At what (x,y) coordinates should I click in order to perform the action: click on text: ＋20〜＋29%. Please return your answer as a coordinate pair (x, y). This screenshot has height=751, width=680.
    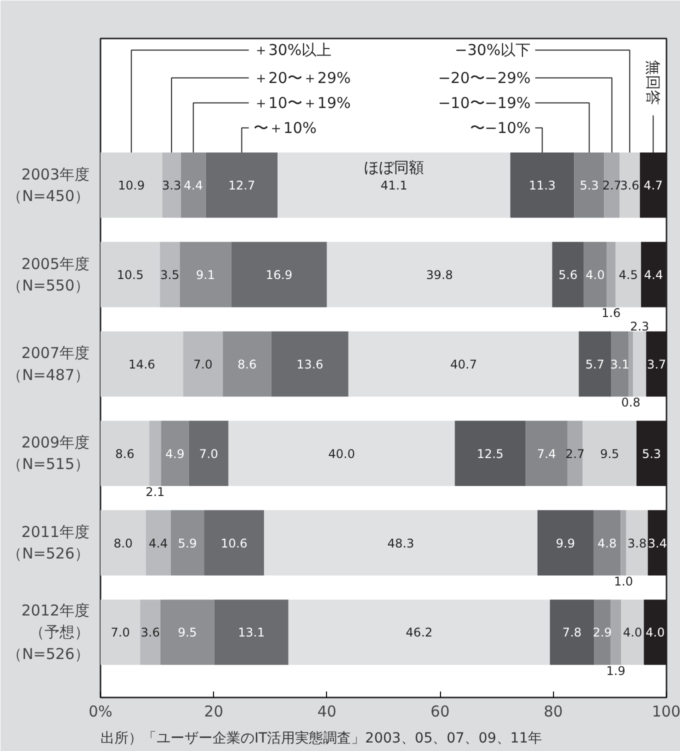
    Looking at the image, I should click on (302, 77).